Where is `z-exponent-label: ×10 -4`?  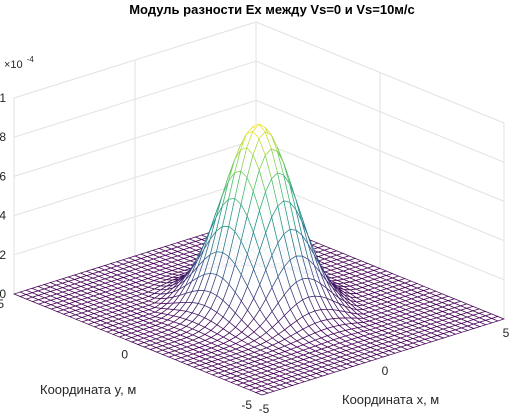 z-exponent-label: ×10 -4 is located at coordinates (19, 63).